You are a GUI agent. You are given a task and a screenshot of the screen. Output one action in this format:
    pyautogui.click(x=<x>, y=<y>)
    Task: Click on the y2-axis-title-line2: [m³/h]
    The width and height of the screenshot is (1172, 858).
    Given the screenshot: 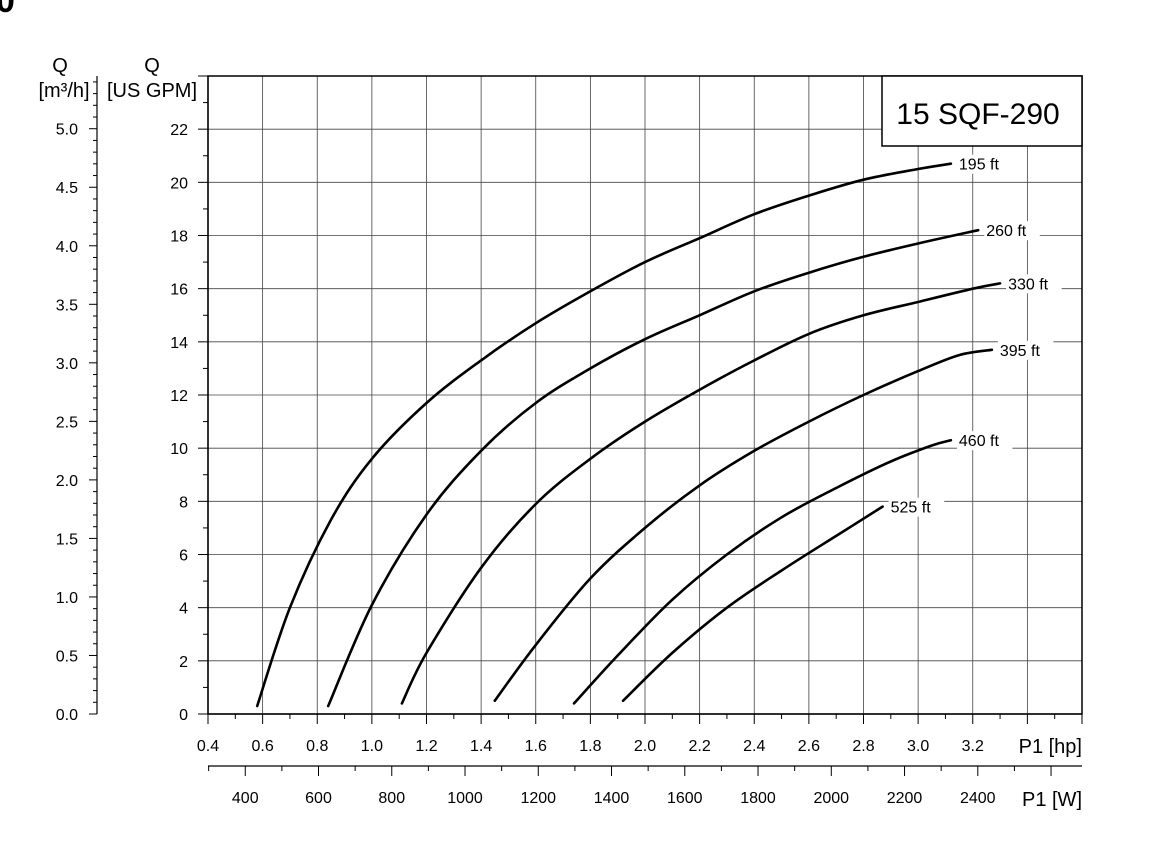 What is the action you would take?
    pyautogui.click(x=63, y=91)
    